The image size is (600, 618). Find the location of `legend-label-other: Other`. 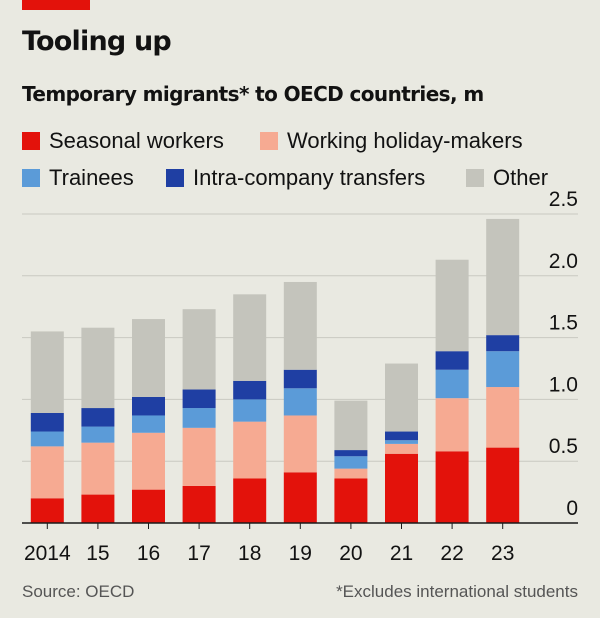

legend-label-other: Other is located at coordinates (521, 177).